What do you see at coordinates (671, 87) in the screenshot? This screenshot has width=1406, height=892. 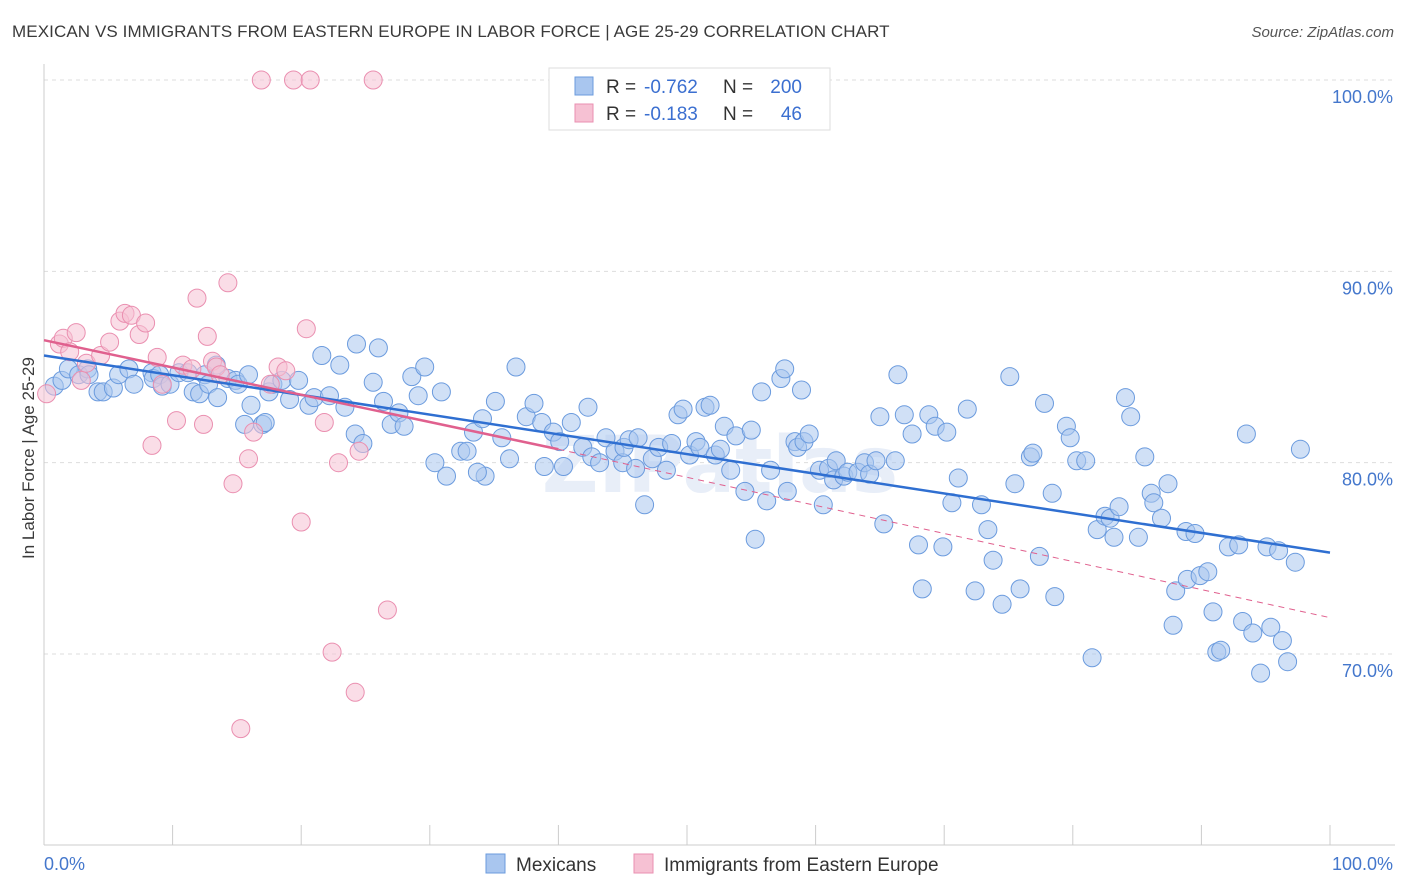 I see `legend-r-value-1: -0.762` at bounding box center [671, 87].